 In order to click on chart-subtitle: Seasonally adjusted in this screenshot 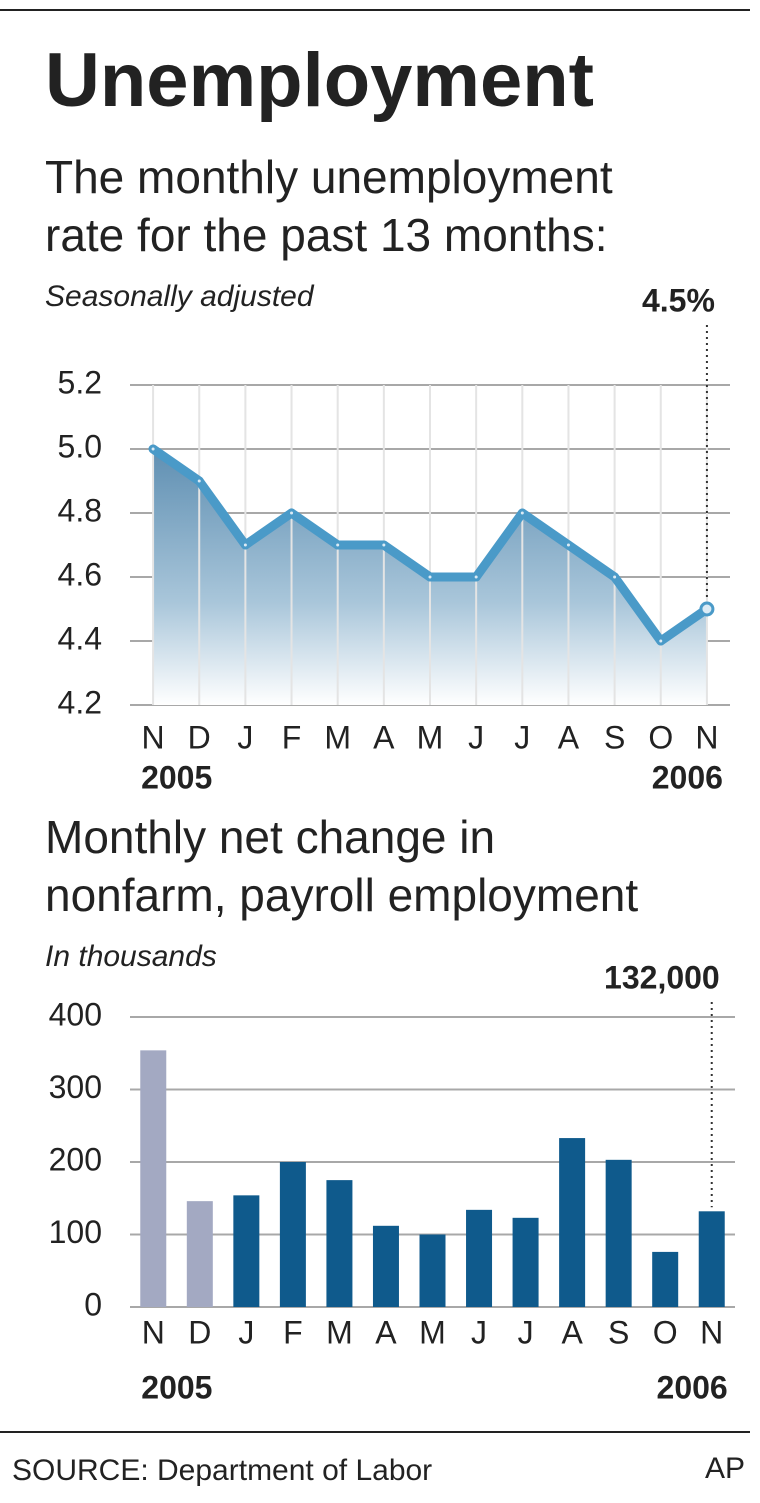, I will do `click(180, 296)`.